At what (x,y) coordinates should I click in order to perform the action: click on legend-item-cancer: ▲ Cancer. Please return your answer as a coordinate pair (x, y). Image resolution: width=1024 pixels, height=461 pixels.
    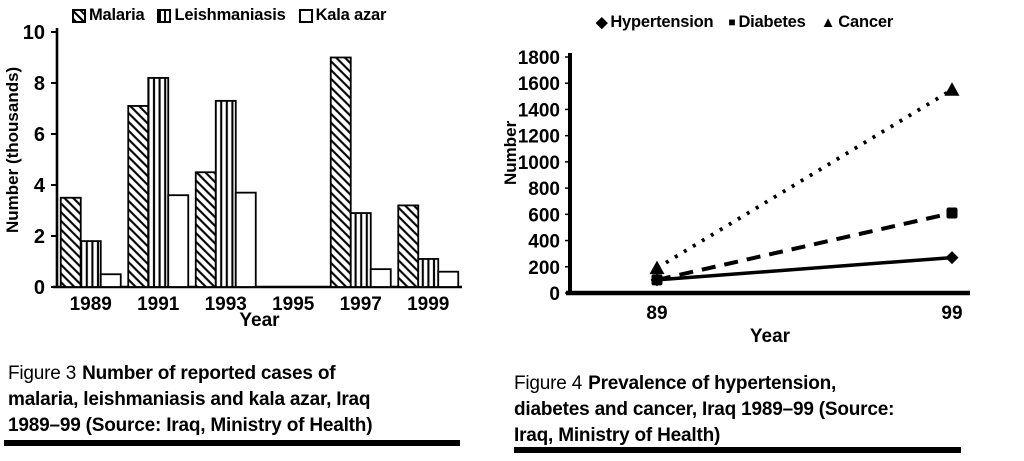
    Looking at the image, I should click on (857, 22).